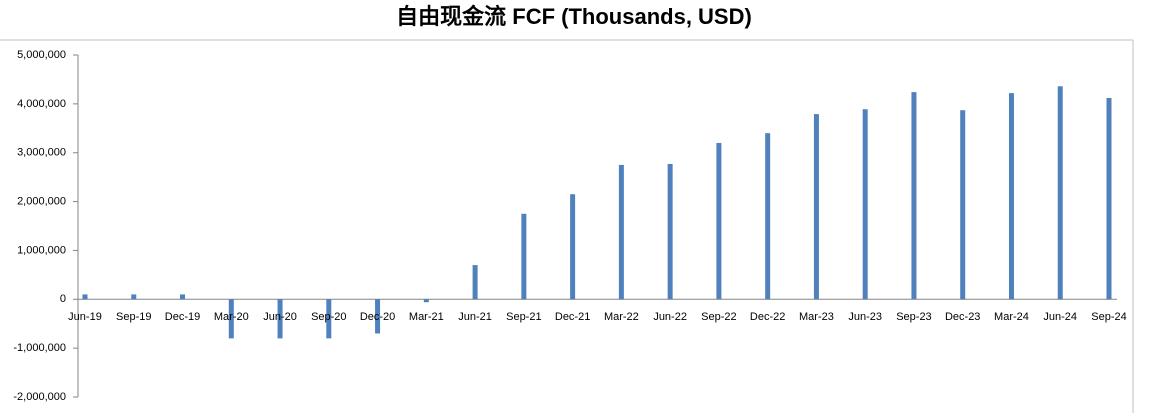  I want to click on x-tick-label: Mar-24, so click(1011, 317).